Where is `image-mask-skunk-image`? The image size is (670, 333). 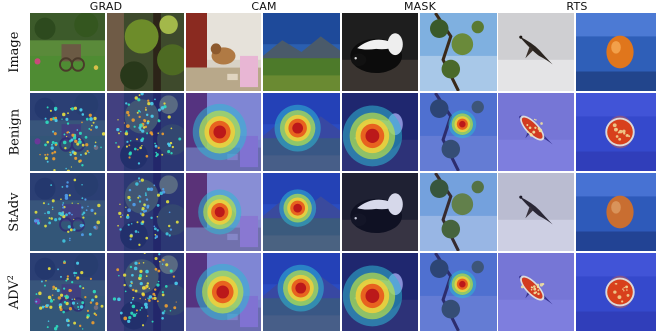
image-mask-skunk-image is located at coordinates (380, 52).